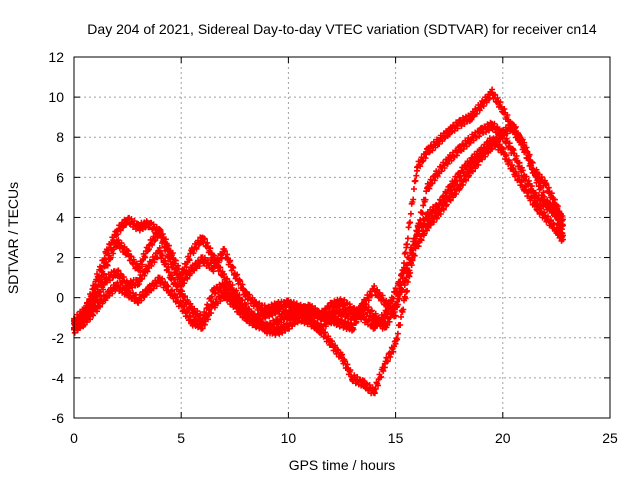 This screenshot has height=480, width=640. Describe the element at coordinates (342, 465) in the screenshot. I see `x-axis-label: GPS time / hours` at that location.